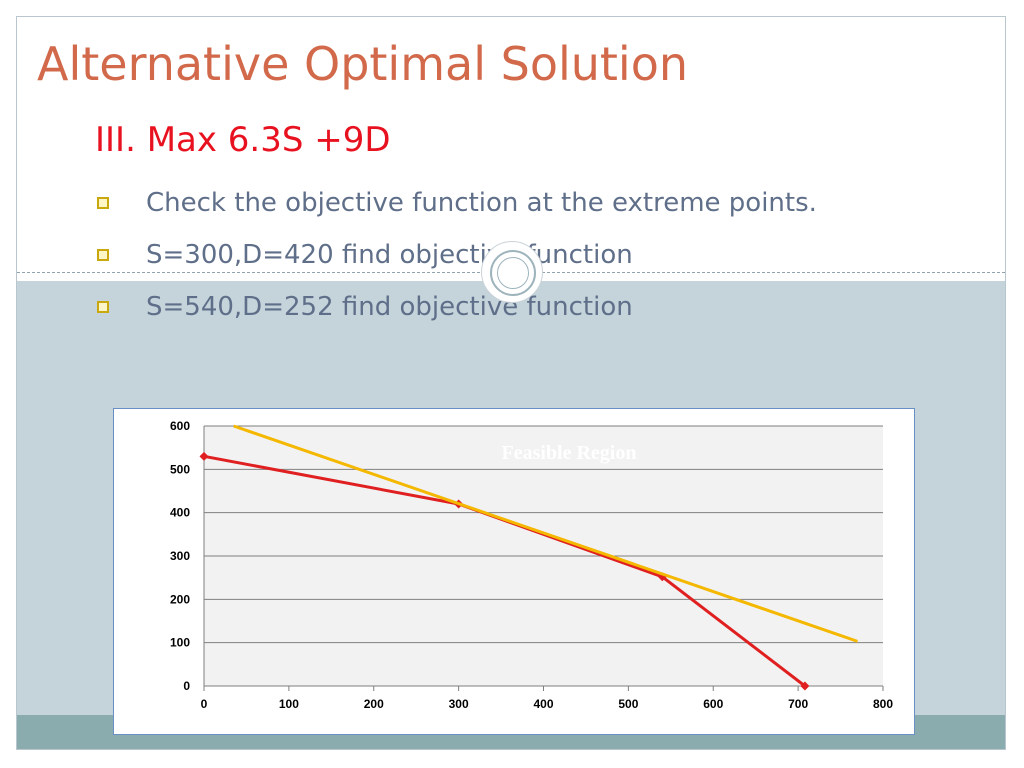 The image size is (1024, 768). What do you see at coordinates (180, 426) in the screenshot?
I see `y-tick-label: 600` at bounding box center [180, 426].